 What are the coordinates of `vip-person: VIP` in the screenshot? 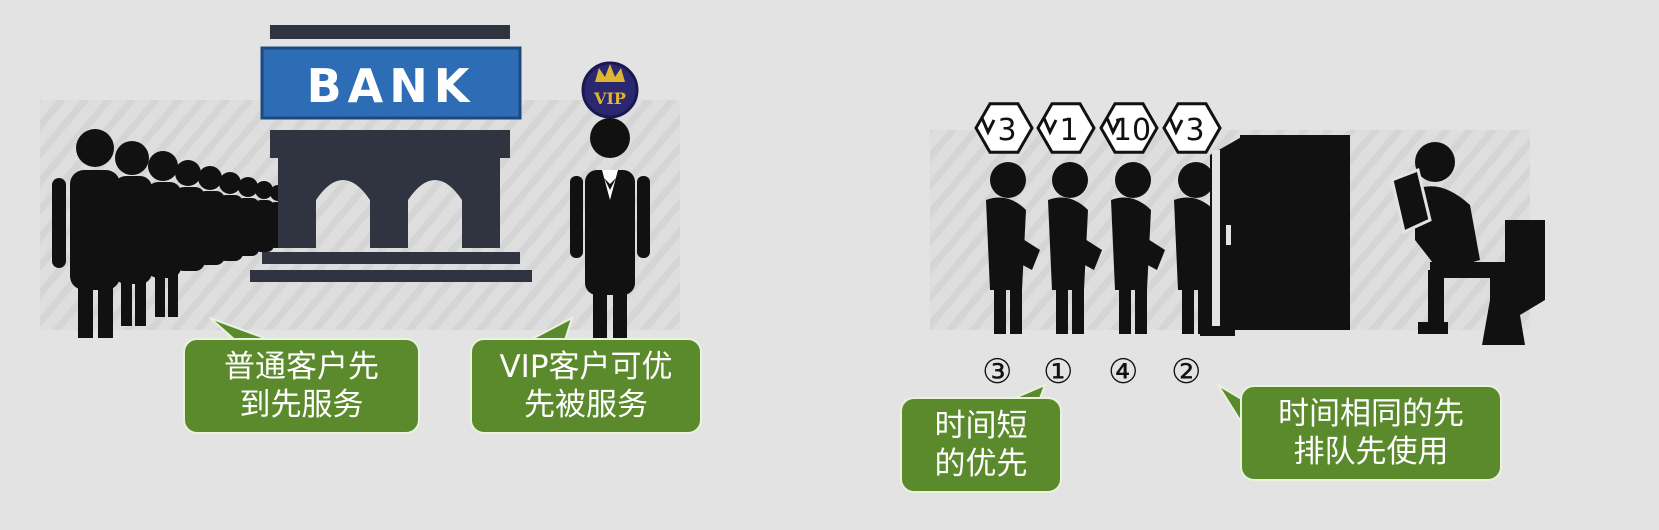 It's located at (610, 200).